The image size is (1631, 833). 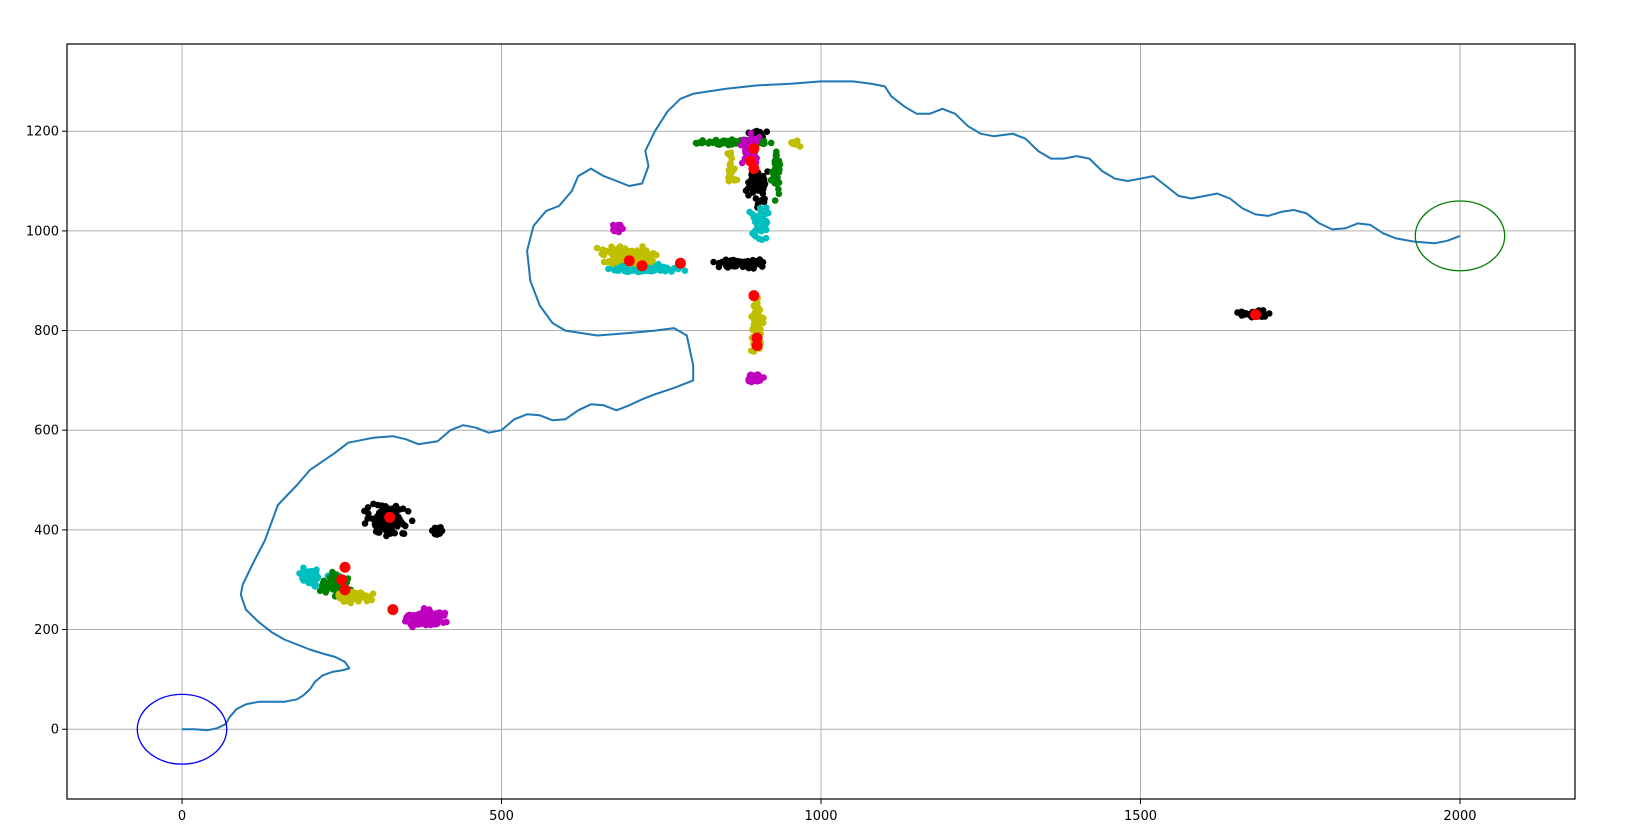 What do you see at coordinates (501, 816) in the screenshot?
I see `x-tick-label: 500` at bounding box center [501, 816].